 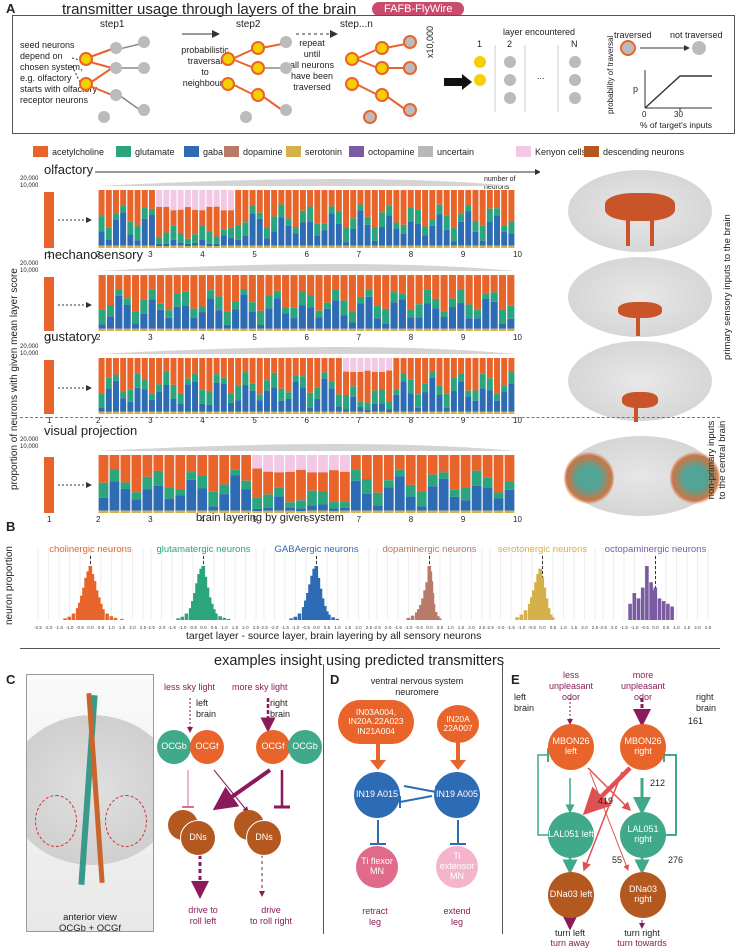 What do you see at coordinates (112, 24) in the screenshot?
I see `step1-label: step1` at bounding box center [112, 24].